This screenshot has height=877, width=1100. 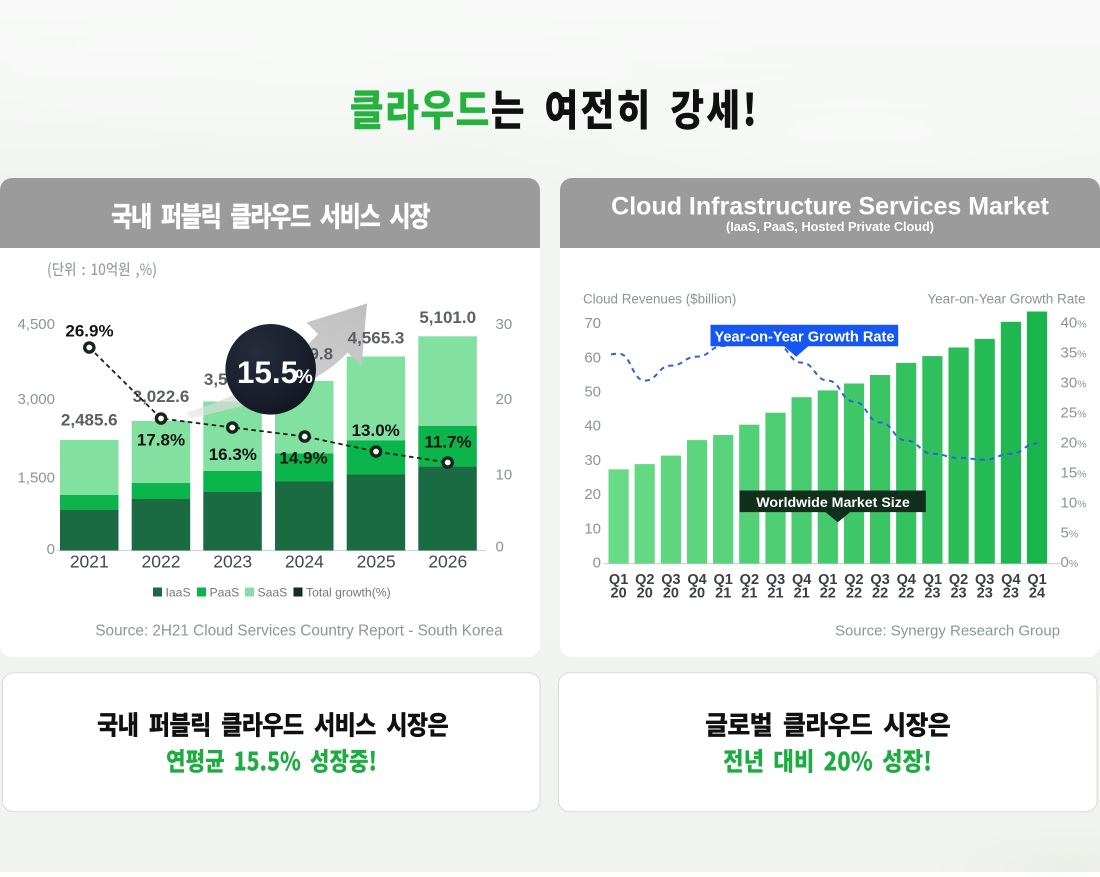 What do you see at coordinates (592, 323) in the screenshot?
I see `svg-text: 70` at bounding box center [592, 323].